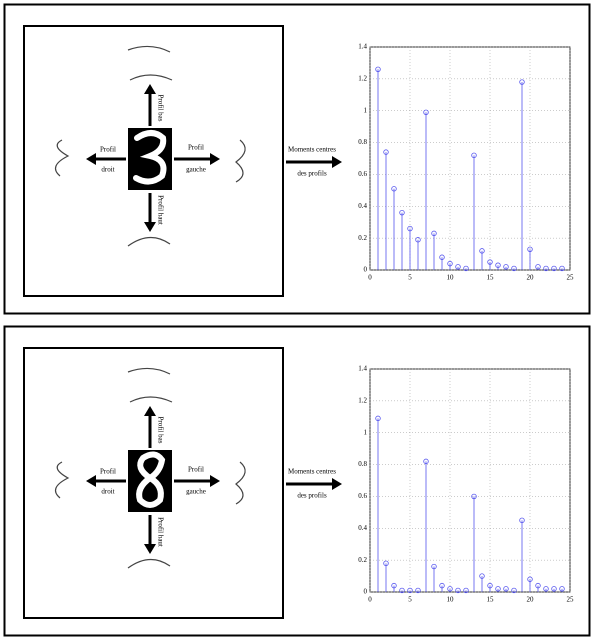 The height and width of the screenshot is (640, 594). Describe the element at coordinates (362, 528) in the screenshot. I see `y-tick-label: 0.4` at that location.